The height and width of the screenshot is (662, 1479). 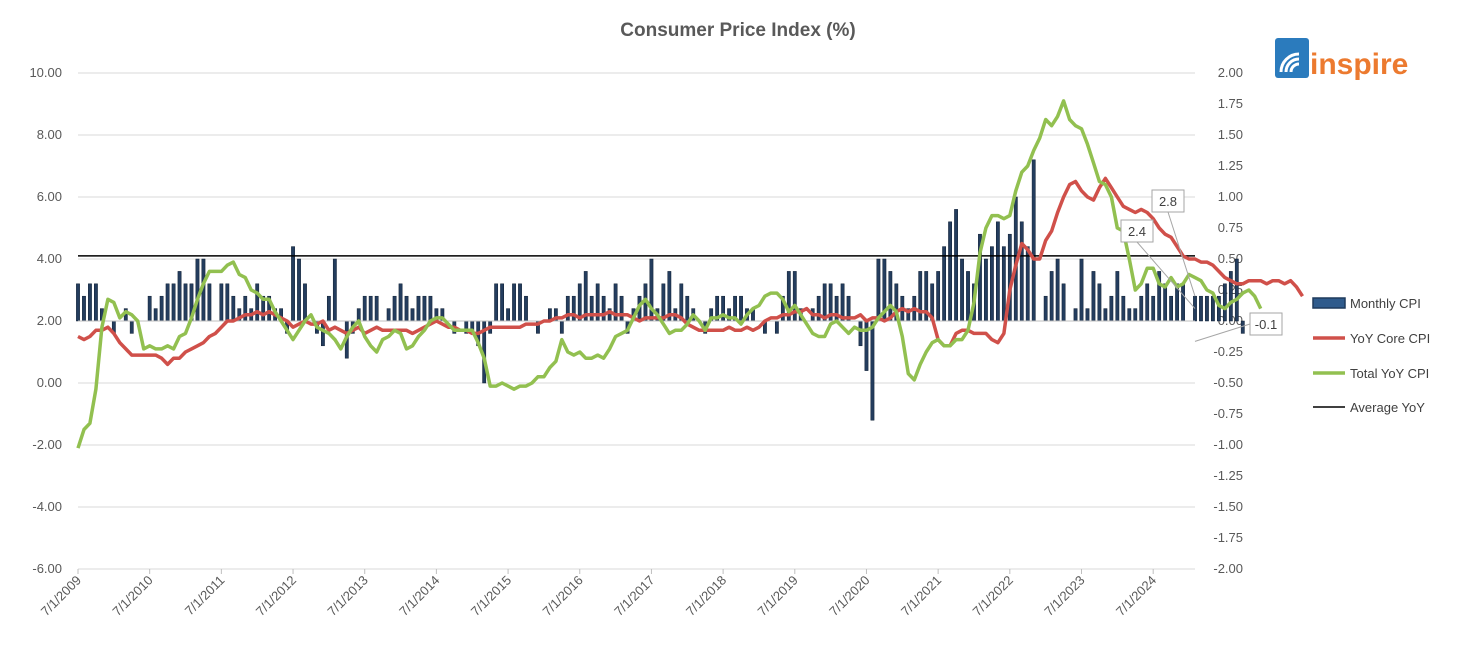 I want to click on y-left-tick-label: 2.00, so click(x=49, y=320).